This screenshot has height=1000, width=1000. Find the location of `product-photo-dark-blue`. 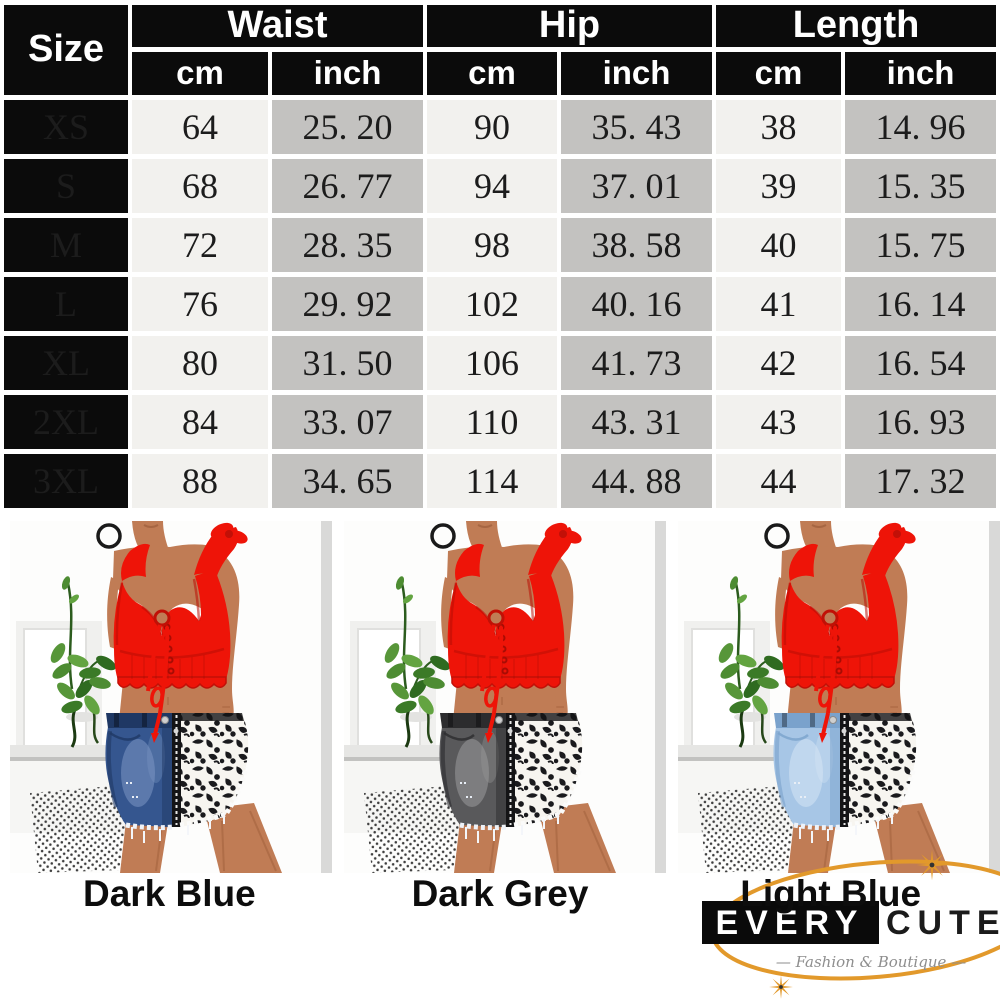

product-photo-dark-blue is located at coordinates (171, 696).